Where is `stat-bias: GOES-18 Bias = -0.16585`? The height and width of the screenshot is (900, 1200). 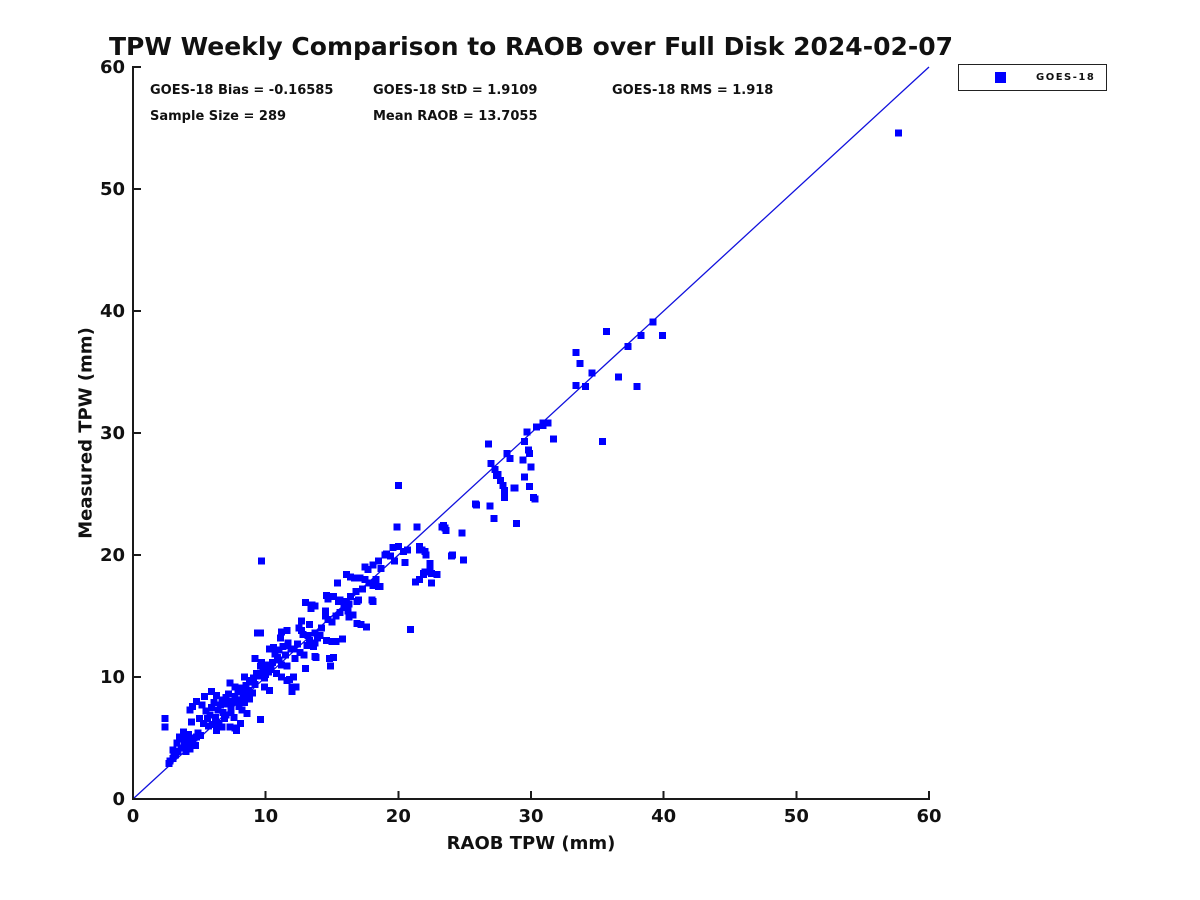 stat-bias: GOES-18 Bias = -0.16585 is located at coordinates (242, 90).